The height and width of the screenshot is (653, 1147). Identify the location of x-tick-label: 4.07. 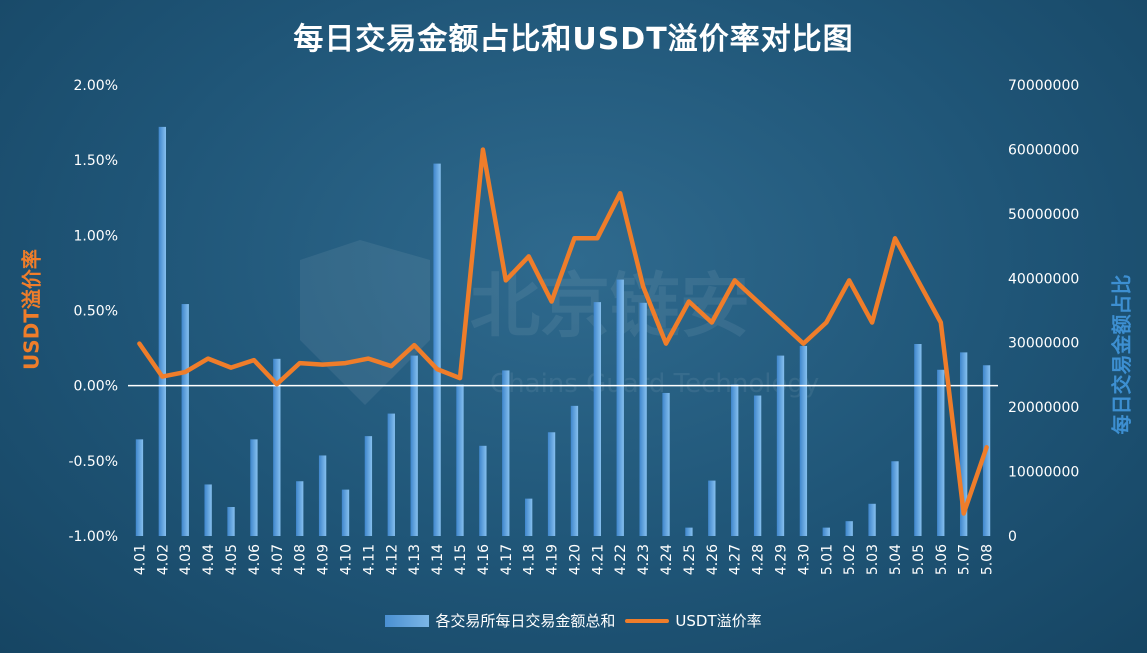
(278, 559).